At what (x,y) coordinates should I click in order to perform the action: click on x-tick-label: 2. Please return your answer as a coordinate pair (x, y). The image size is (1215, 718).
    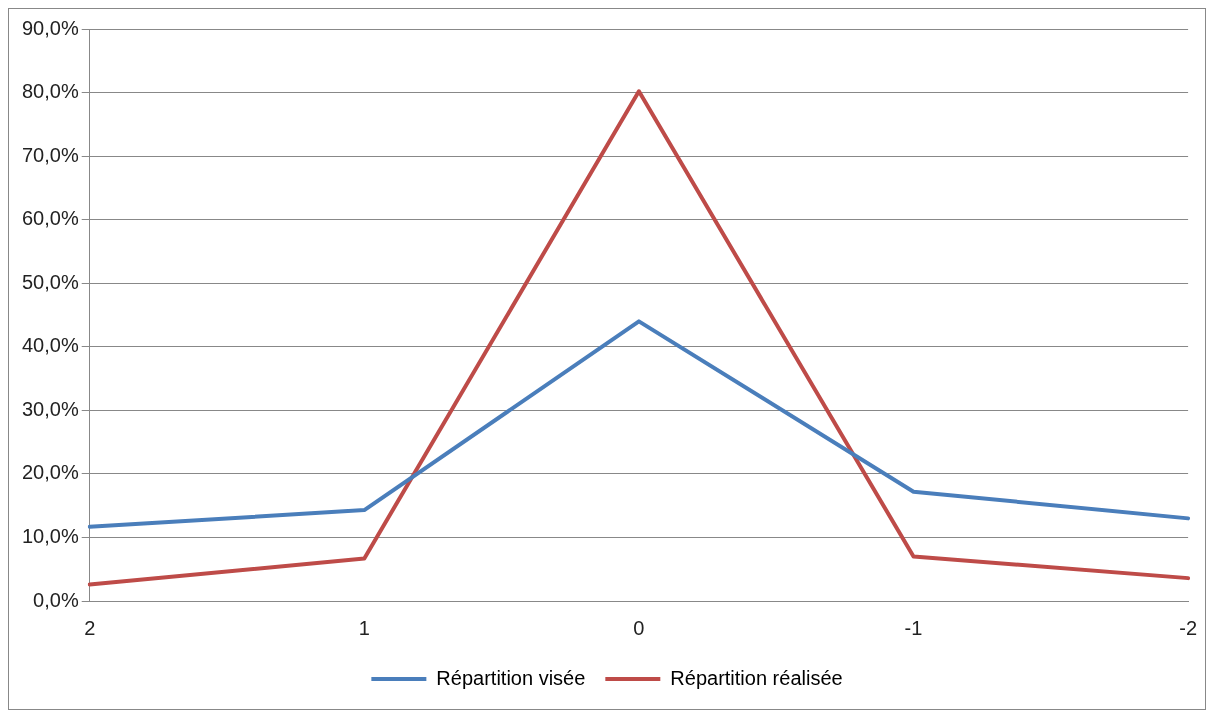
    Looking at the image, I should click on (90, 627).